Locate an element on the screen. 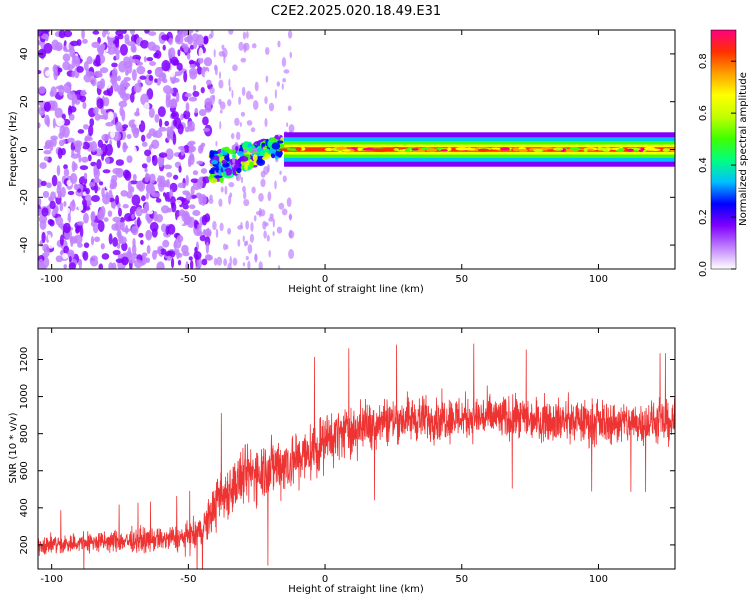 The width and height of the screenshot is (750, 600). figure-title: C2E2.2025.020.18.49.E31 is located at coordinates (356, 11).